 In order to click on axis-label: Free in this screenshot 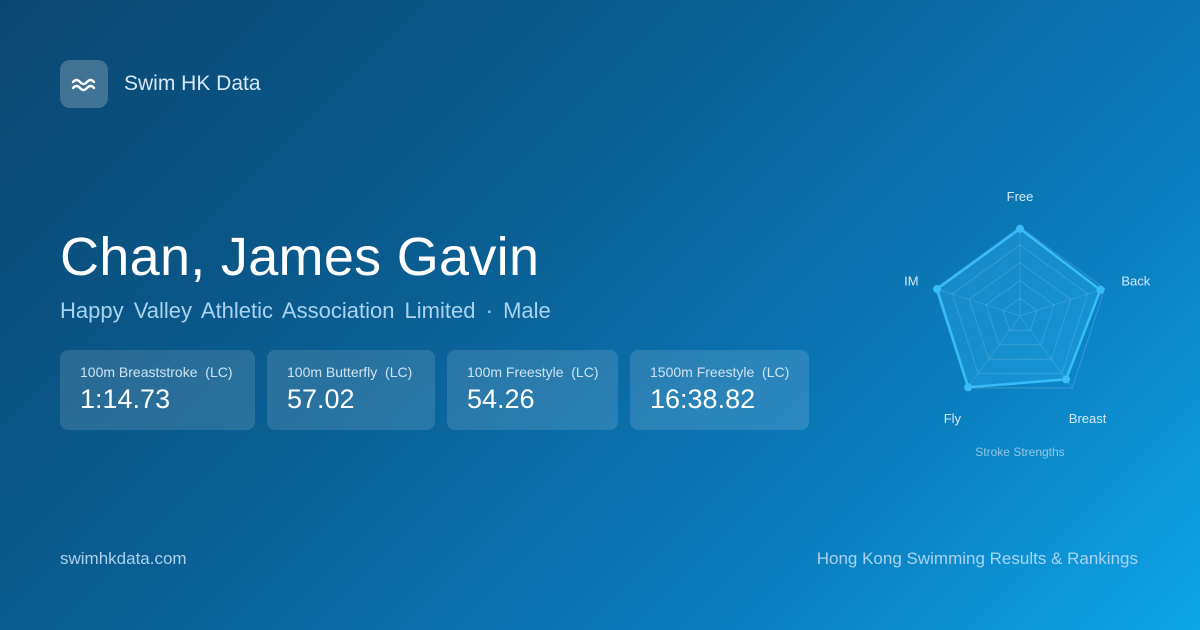, I will do `click(1020, 196)`.